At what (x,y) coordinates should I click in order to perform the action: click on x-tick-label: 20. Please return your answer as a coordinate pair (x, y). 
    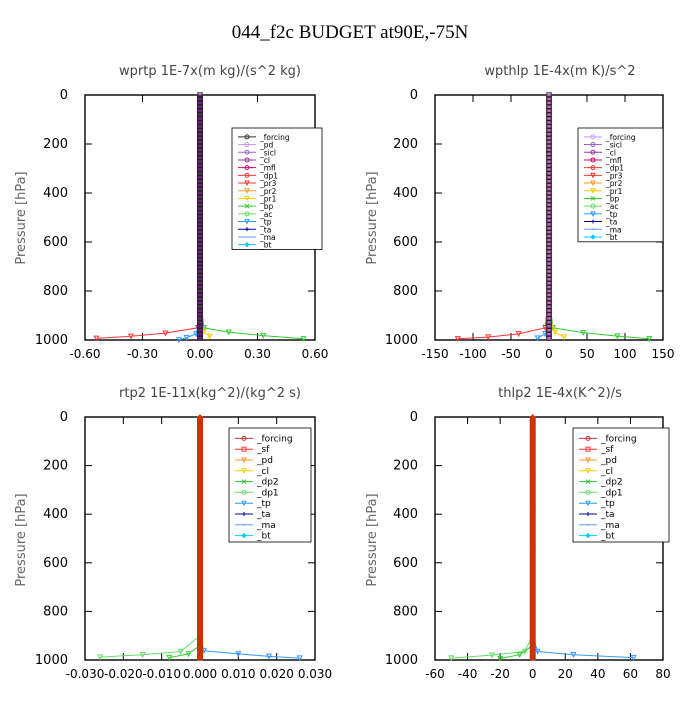
    Looking at the image, I should click on (565, 674).